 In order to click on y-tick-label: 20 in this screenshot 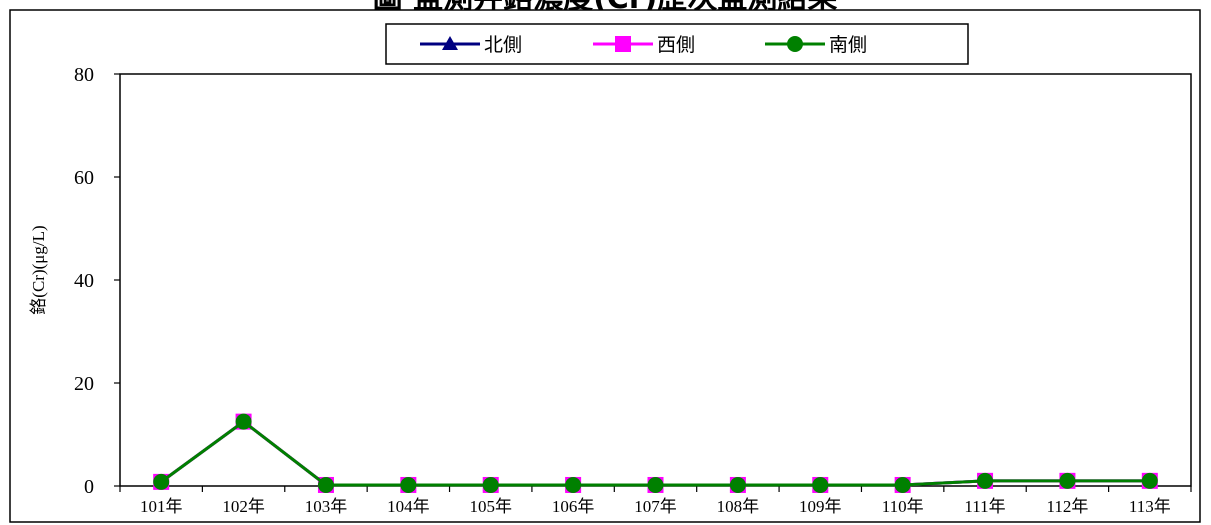, I will do `click(84, 384)`.